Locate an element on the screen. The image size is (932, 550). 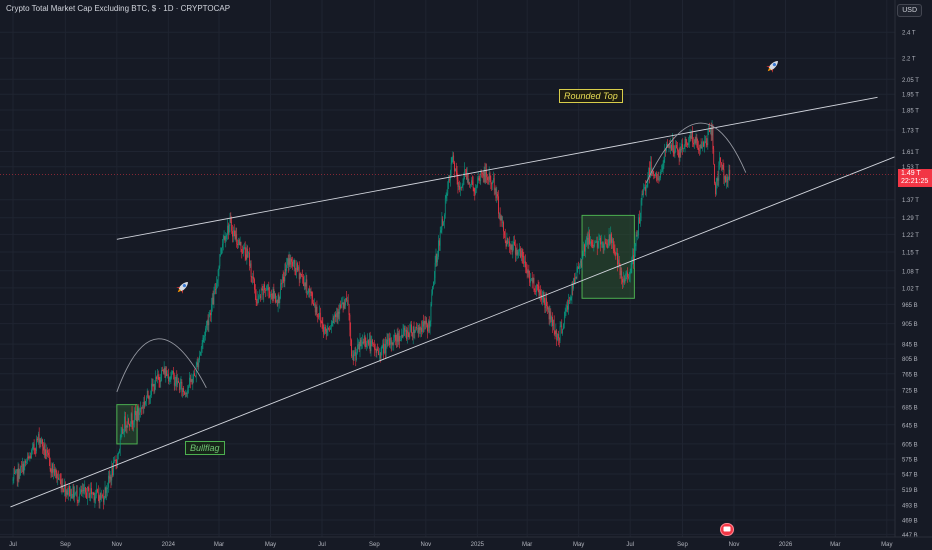
rounded-top-label: Rounded Top is located at coordinates (591, 96).